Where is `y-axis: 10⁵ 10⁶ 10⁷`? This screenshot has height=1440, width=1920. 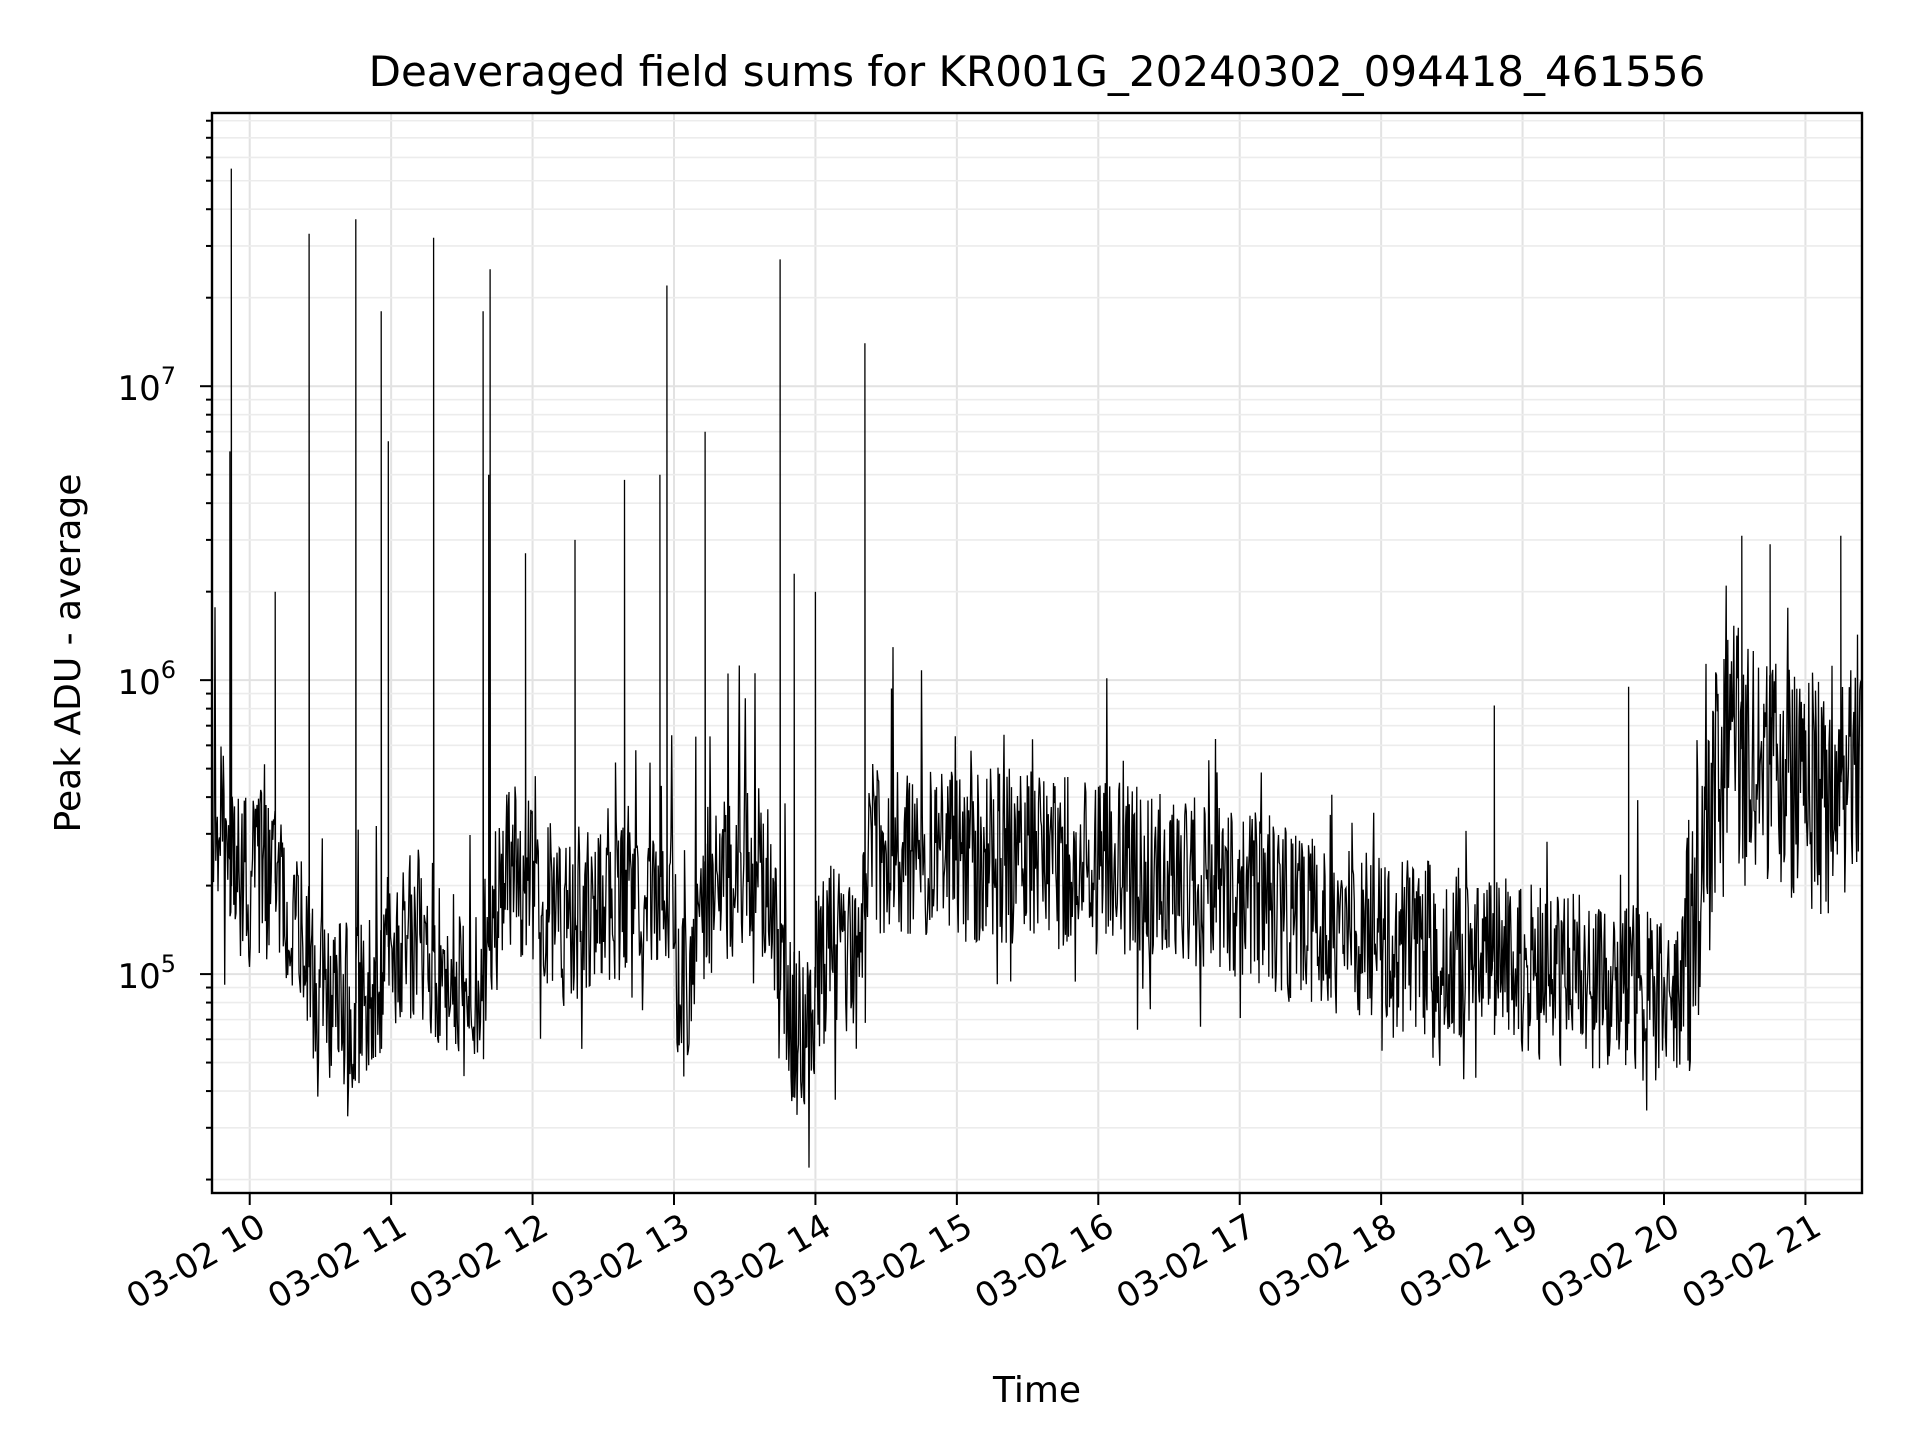 y-axis: 10⁵ 10⁶ 10⁷ is located at coordinates (164, 650).